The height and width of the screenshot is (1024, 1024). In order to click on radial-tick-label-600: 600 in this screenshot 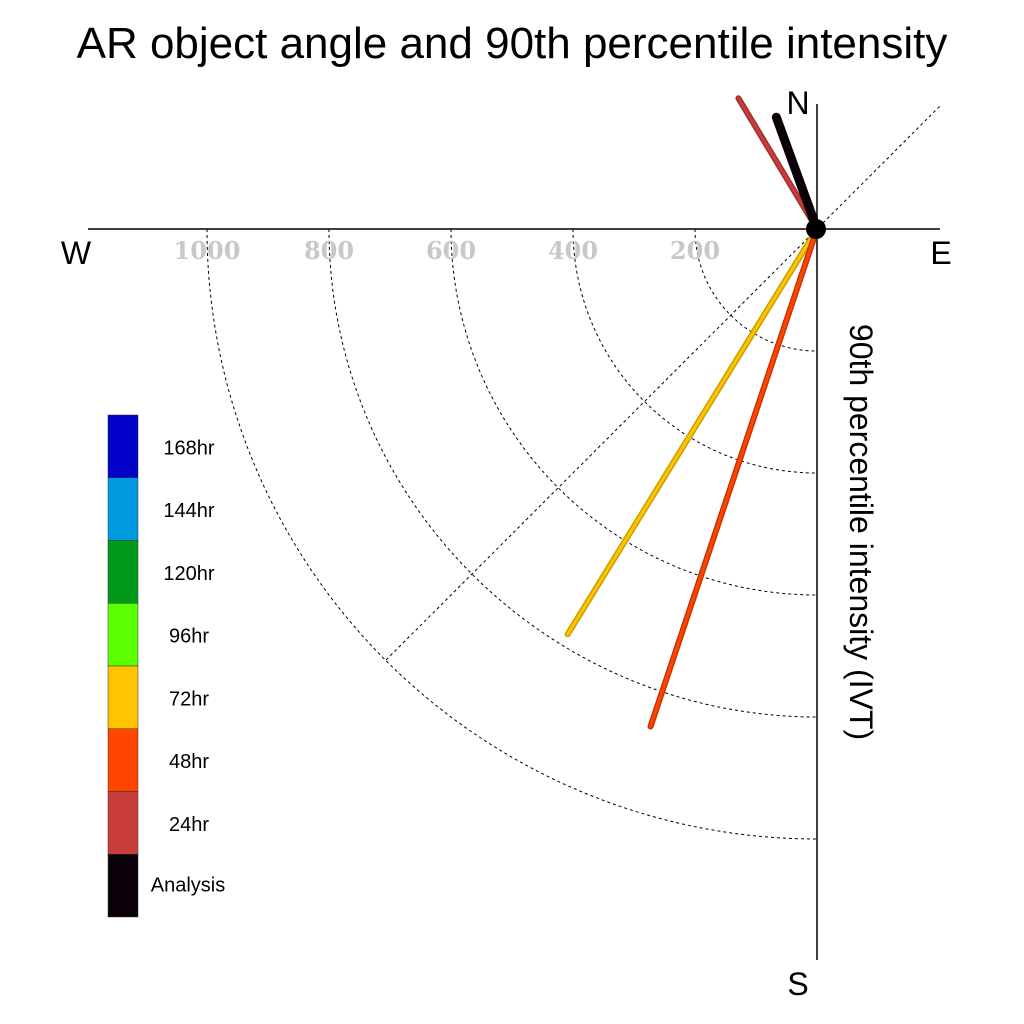, I will do `click(451, 250)`.